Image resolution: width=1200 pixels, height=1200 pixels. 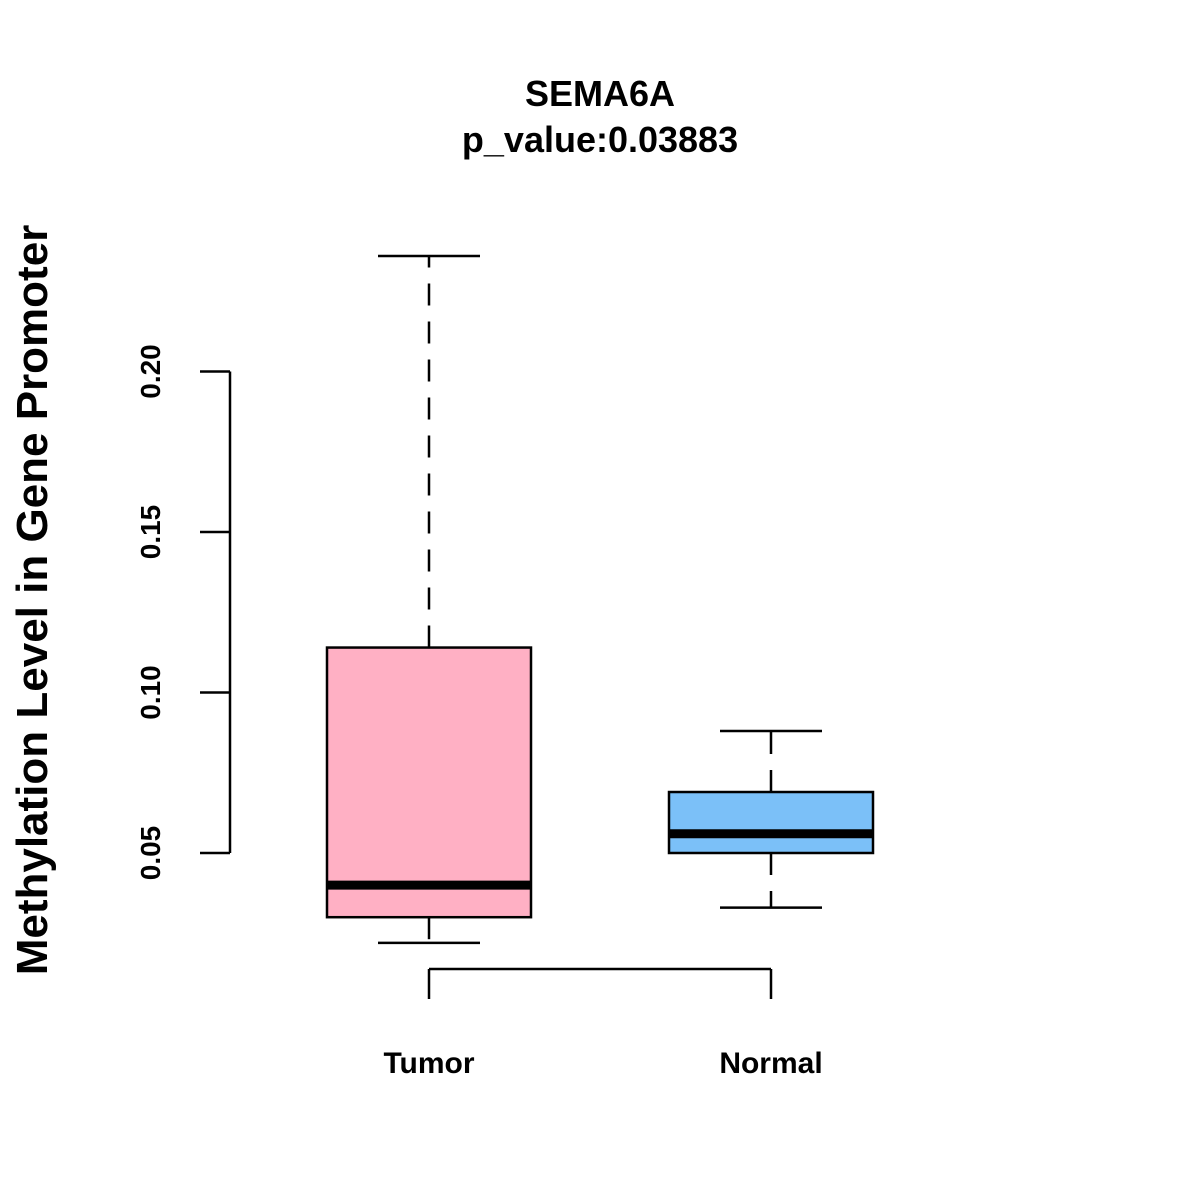 What do you see at coordinates (428, 1063) in the screenshot?
I see `x-tick-label: Tumor` at bounding box center [428, 1063].